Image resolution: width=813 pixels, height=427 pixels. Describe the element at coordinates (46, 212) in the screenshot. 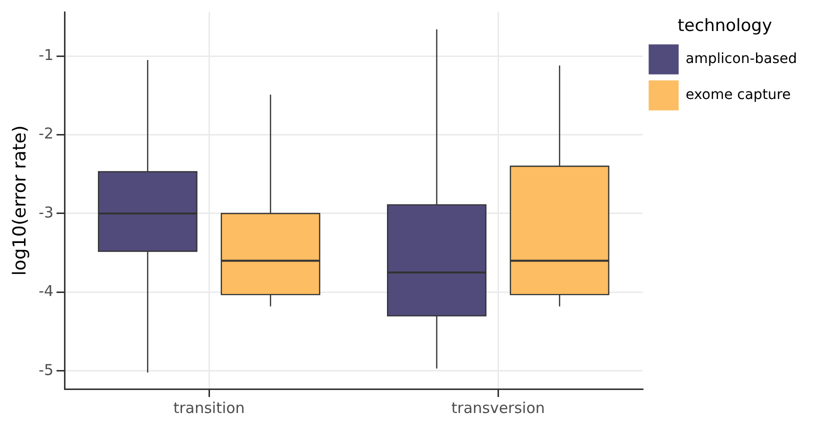

I see `y-tick-label: -3` at that location.